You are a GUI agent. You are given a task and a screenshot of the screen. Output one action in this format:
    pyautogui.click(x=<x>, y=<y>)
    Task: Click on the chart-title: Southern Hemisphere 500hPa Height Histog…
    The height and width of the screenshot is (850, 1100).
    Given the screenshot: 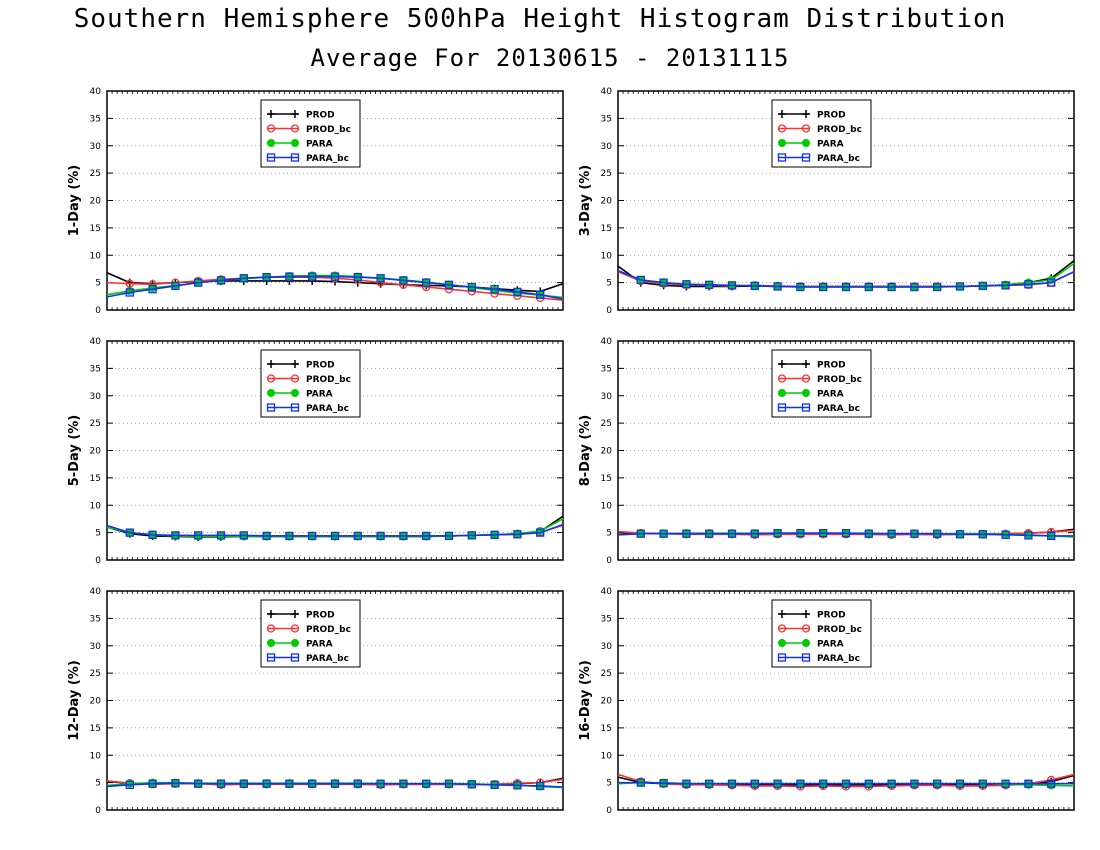 What is the action you would take?
    pyautogui.click(x=540, y=19)
    